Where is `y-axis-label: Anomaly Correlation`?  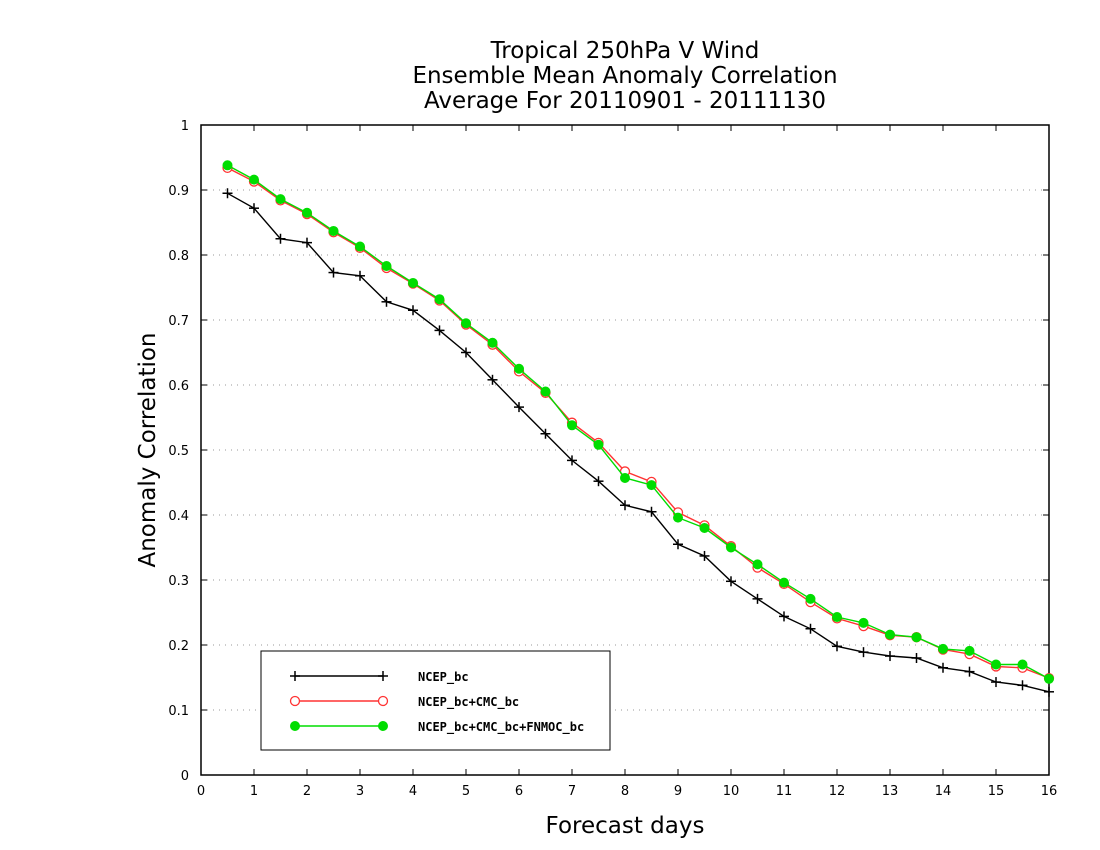
y-axis-label: Anomaly Correlation is located at coordinates (148, 449).